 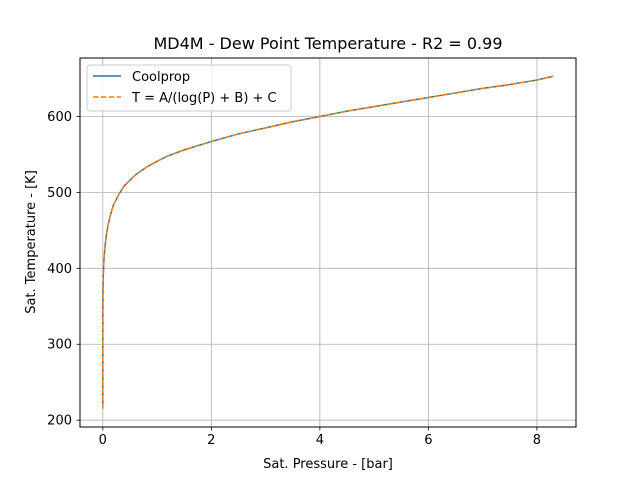 What do you see at coordinates (103, 440) in the screenshot?
I see `x-tick-label: 0` at bounding box center [103, 440].